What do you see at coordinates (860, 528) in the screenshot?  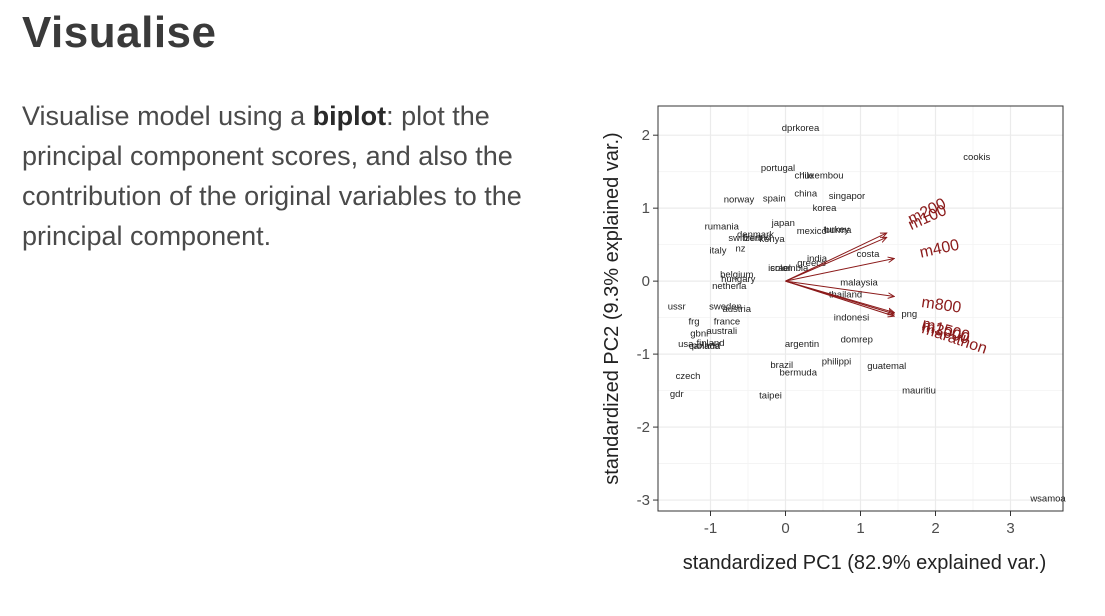 I see `x-tick-label: 1` at bounding box center [860, 528].